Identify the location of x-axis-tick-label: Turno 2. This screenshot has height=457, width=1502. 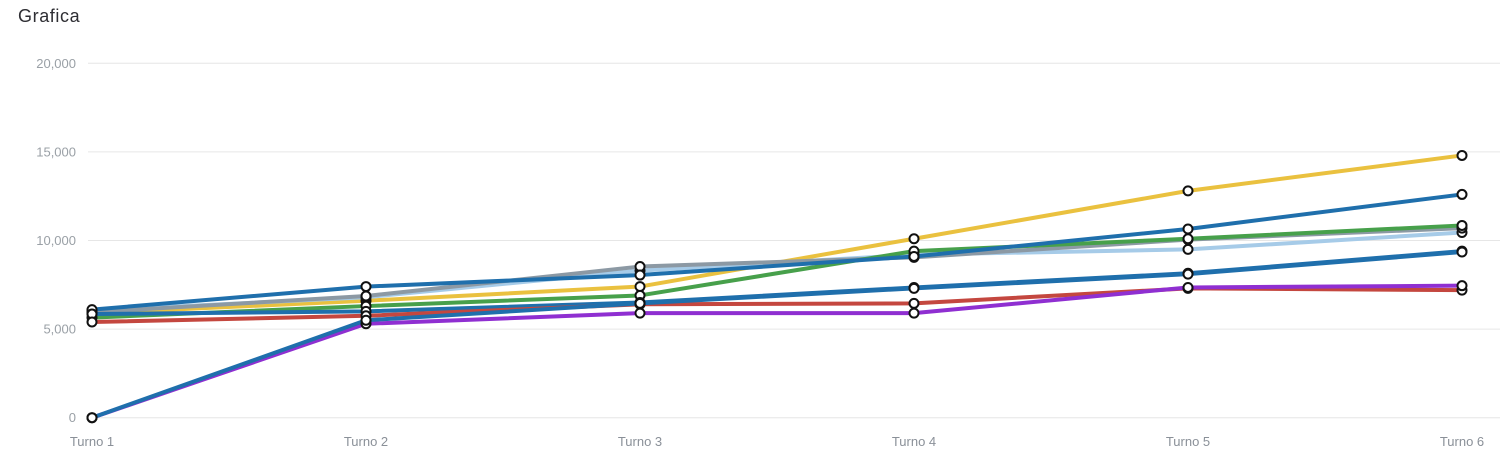
(366, 441).